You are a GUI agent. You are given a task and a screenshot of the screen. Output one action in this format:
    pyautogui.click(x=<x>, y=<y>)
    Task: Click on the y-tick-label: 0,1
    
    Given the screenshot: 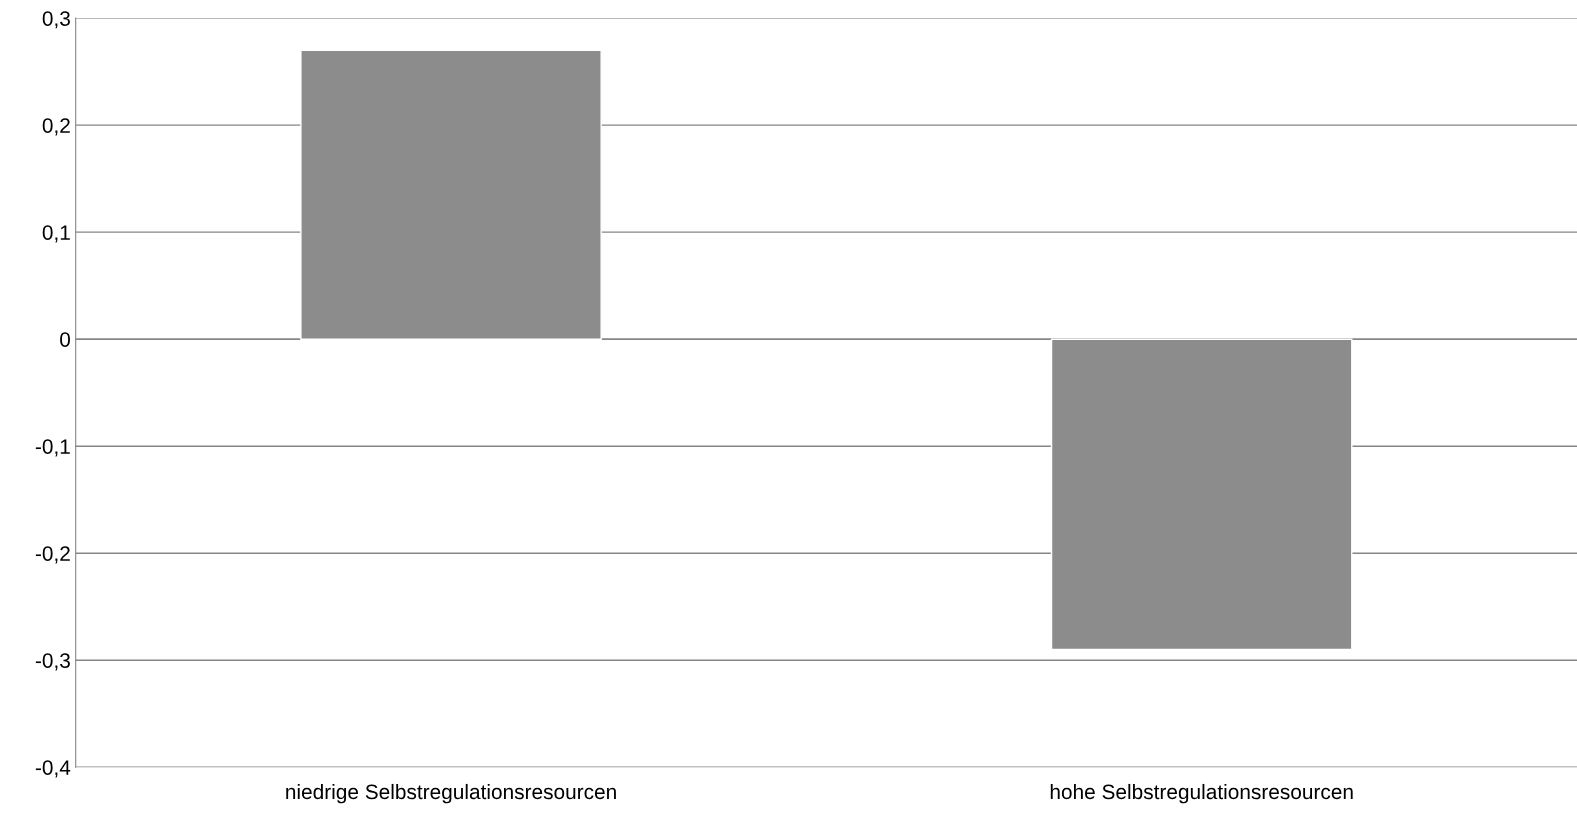 What is the action you would take?
    pyautogui.click(x=56, y=234)
    